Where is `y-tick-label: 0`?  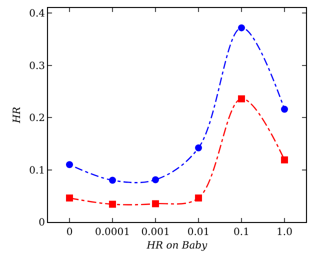
y-tick-label: 0 is located at coordinates (41, 223).